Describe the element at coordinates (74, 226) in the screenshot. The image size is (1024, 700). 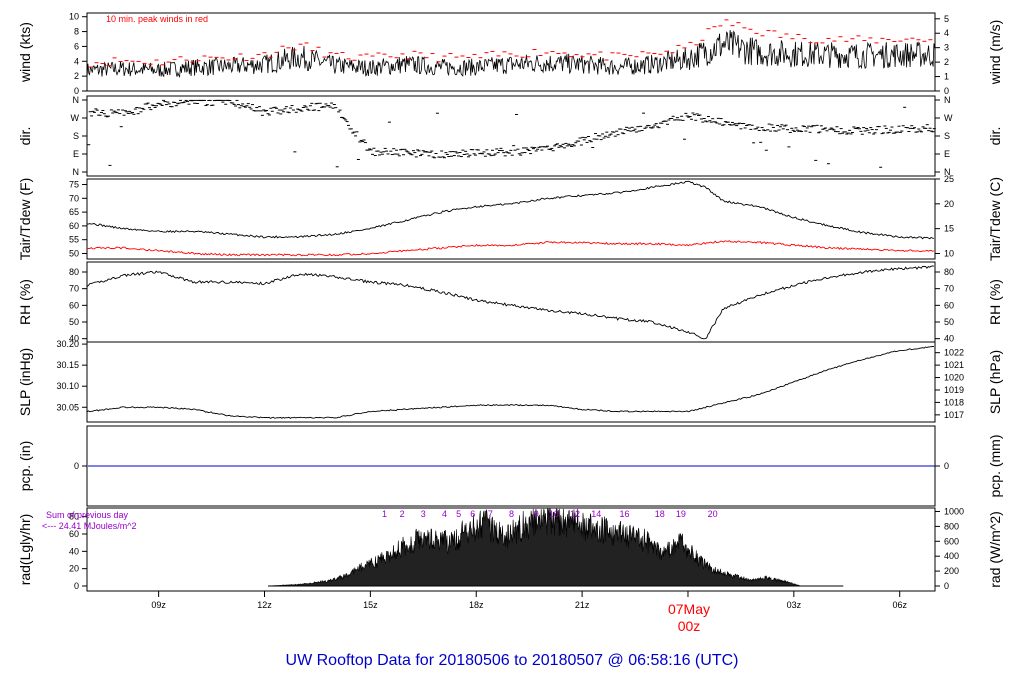
I see `tick-label-left-temp: 60` at that location.